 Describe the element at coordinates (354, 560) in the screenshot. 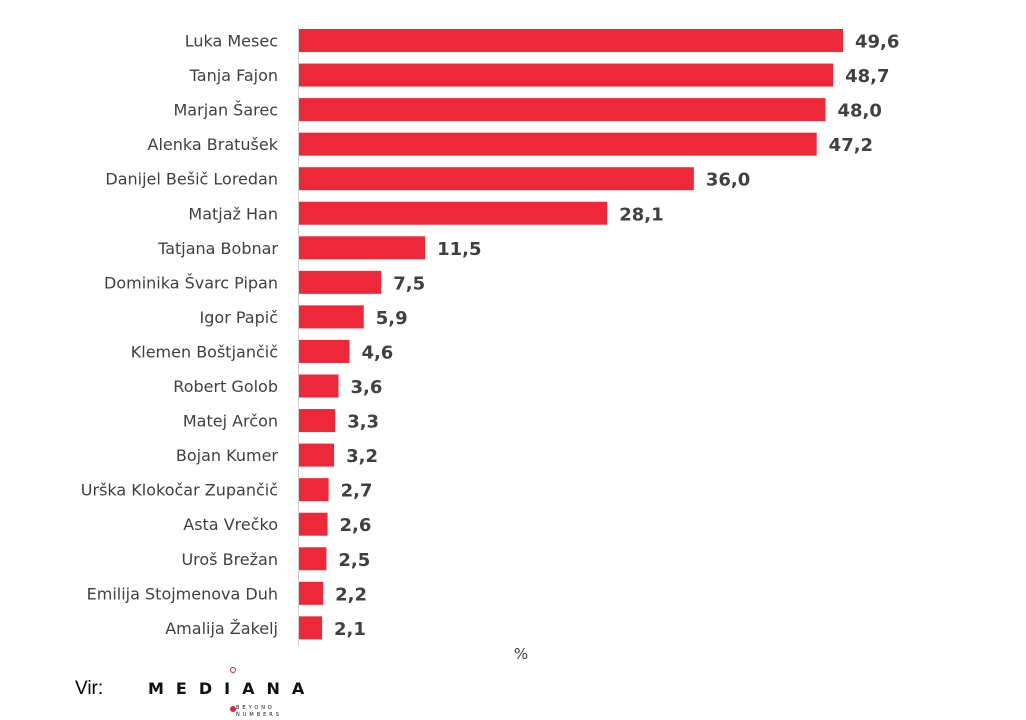

I see `value-label: 2,5` at that location.